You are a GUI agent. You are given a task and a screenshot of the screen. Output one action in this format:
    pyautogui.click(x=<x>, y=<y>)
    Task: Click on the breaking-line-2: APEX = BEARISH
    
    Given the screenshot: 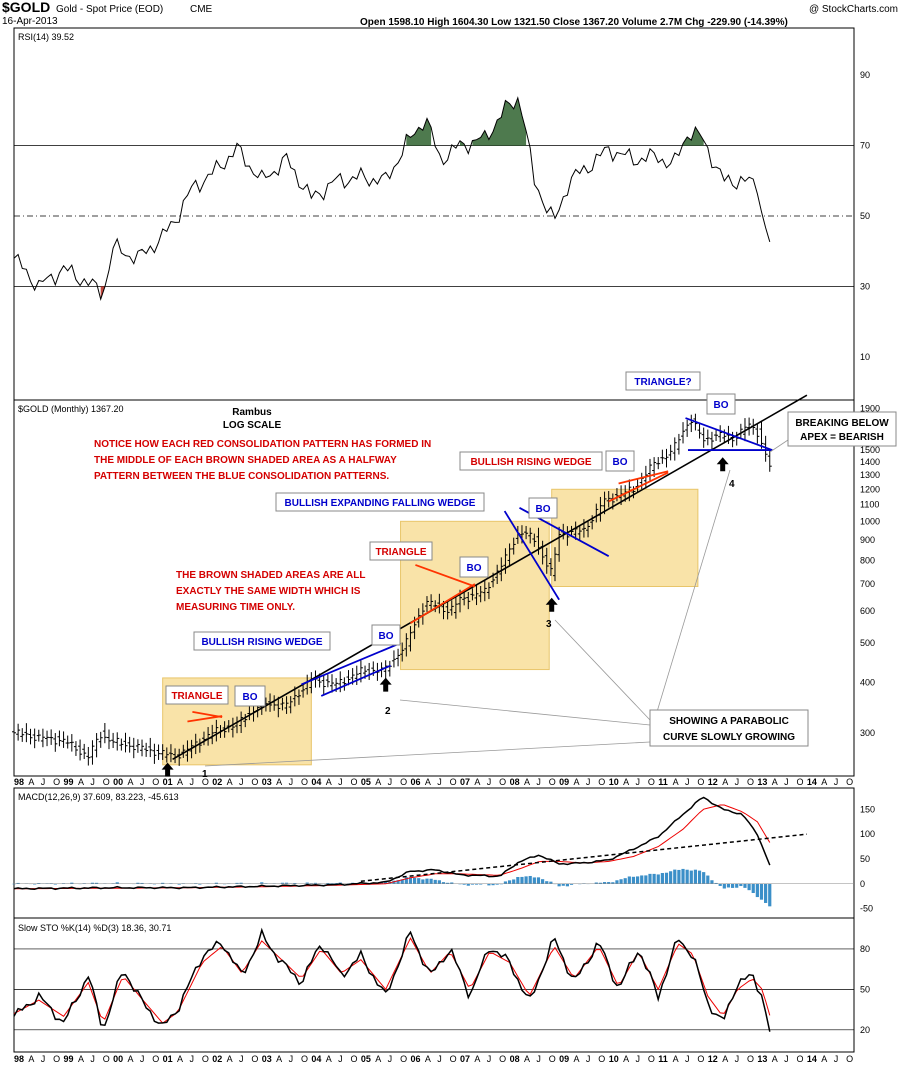 What is the action you would take?
    pyautogui.click(x=842, y=437)
    